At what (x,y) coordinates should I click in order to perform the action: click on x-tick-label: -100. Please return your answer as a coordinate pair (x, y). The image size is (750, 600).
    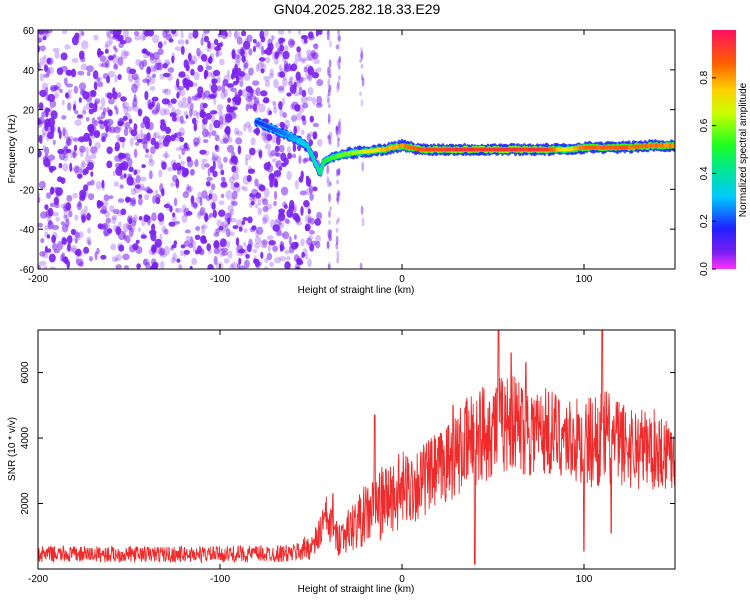
    Looking at the image, I should click on (220, 579).